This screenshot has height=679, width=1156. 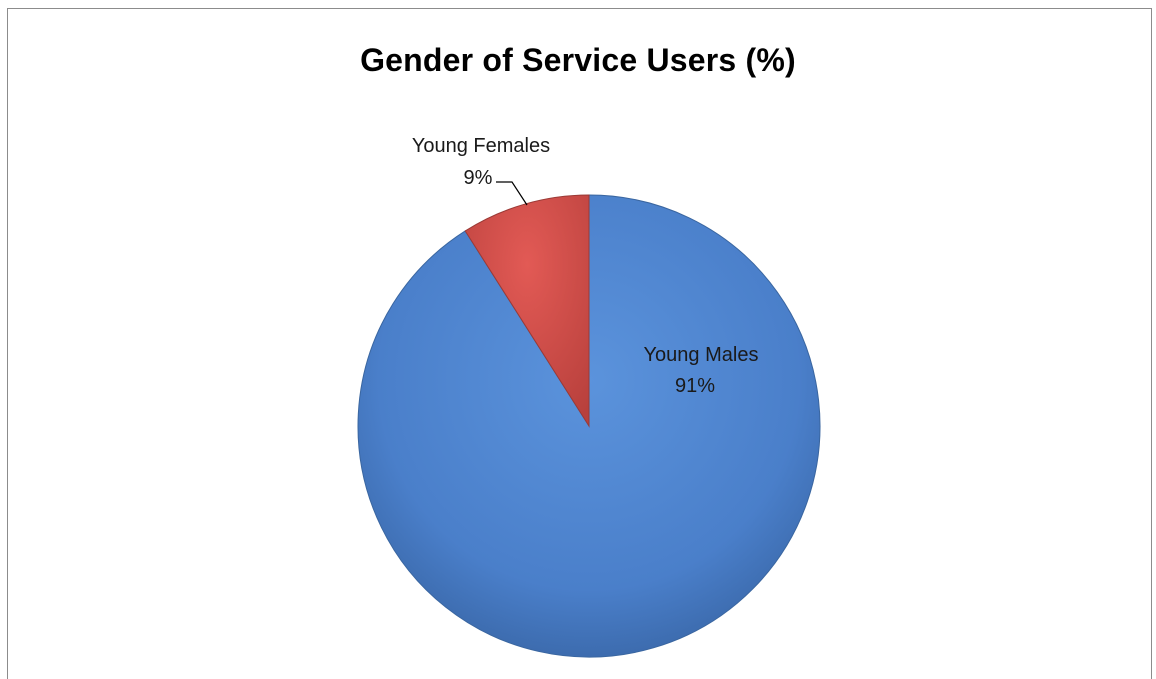 What do you see at coordinates (512, 193) in the screenshot?
I see `leader-line-young-females` at bounding box center [512, 193].